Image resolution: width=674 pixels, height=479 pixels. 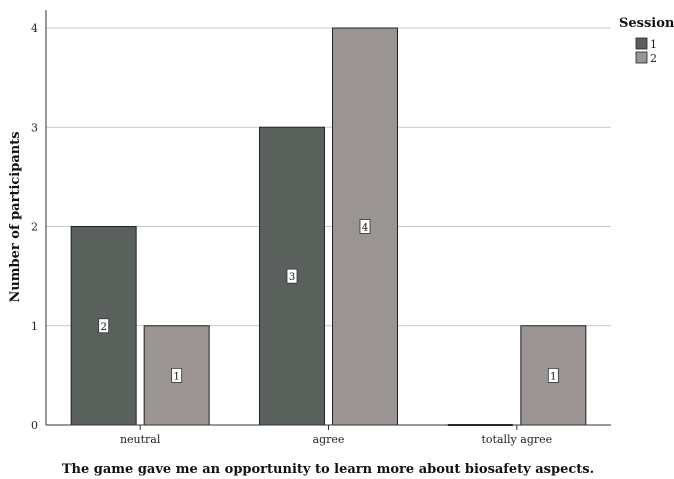 I want to click on y-tick-label: 1, so click(x=34, y=326).